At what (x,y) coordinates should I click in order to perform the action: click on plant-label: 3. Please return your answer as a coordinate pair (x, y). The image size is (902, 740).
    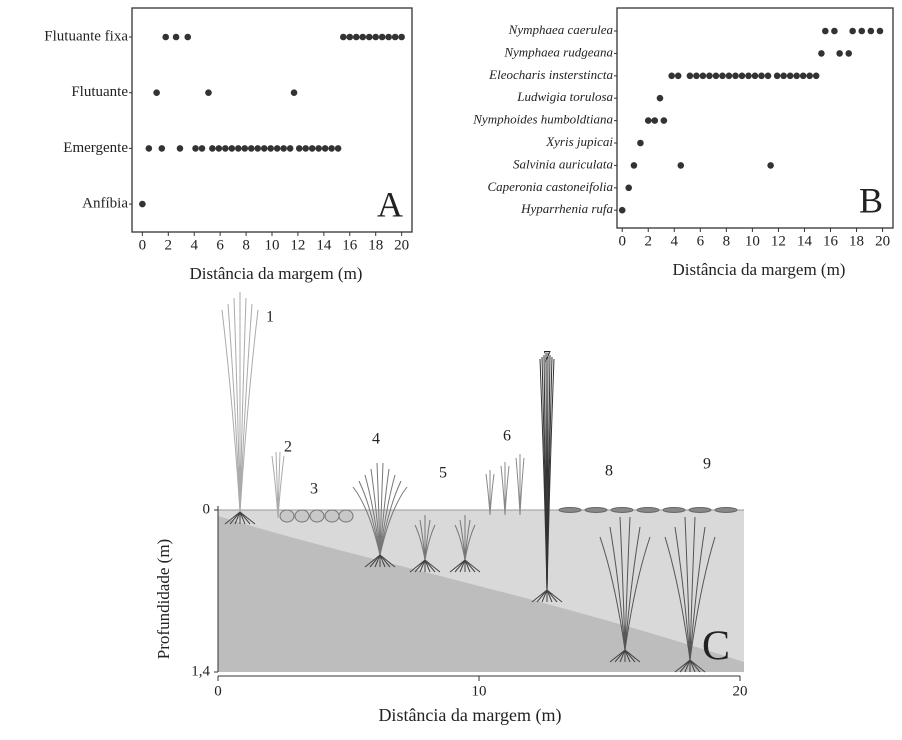
    Looking at the image, I should click on (314, 489).